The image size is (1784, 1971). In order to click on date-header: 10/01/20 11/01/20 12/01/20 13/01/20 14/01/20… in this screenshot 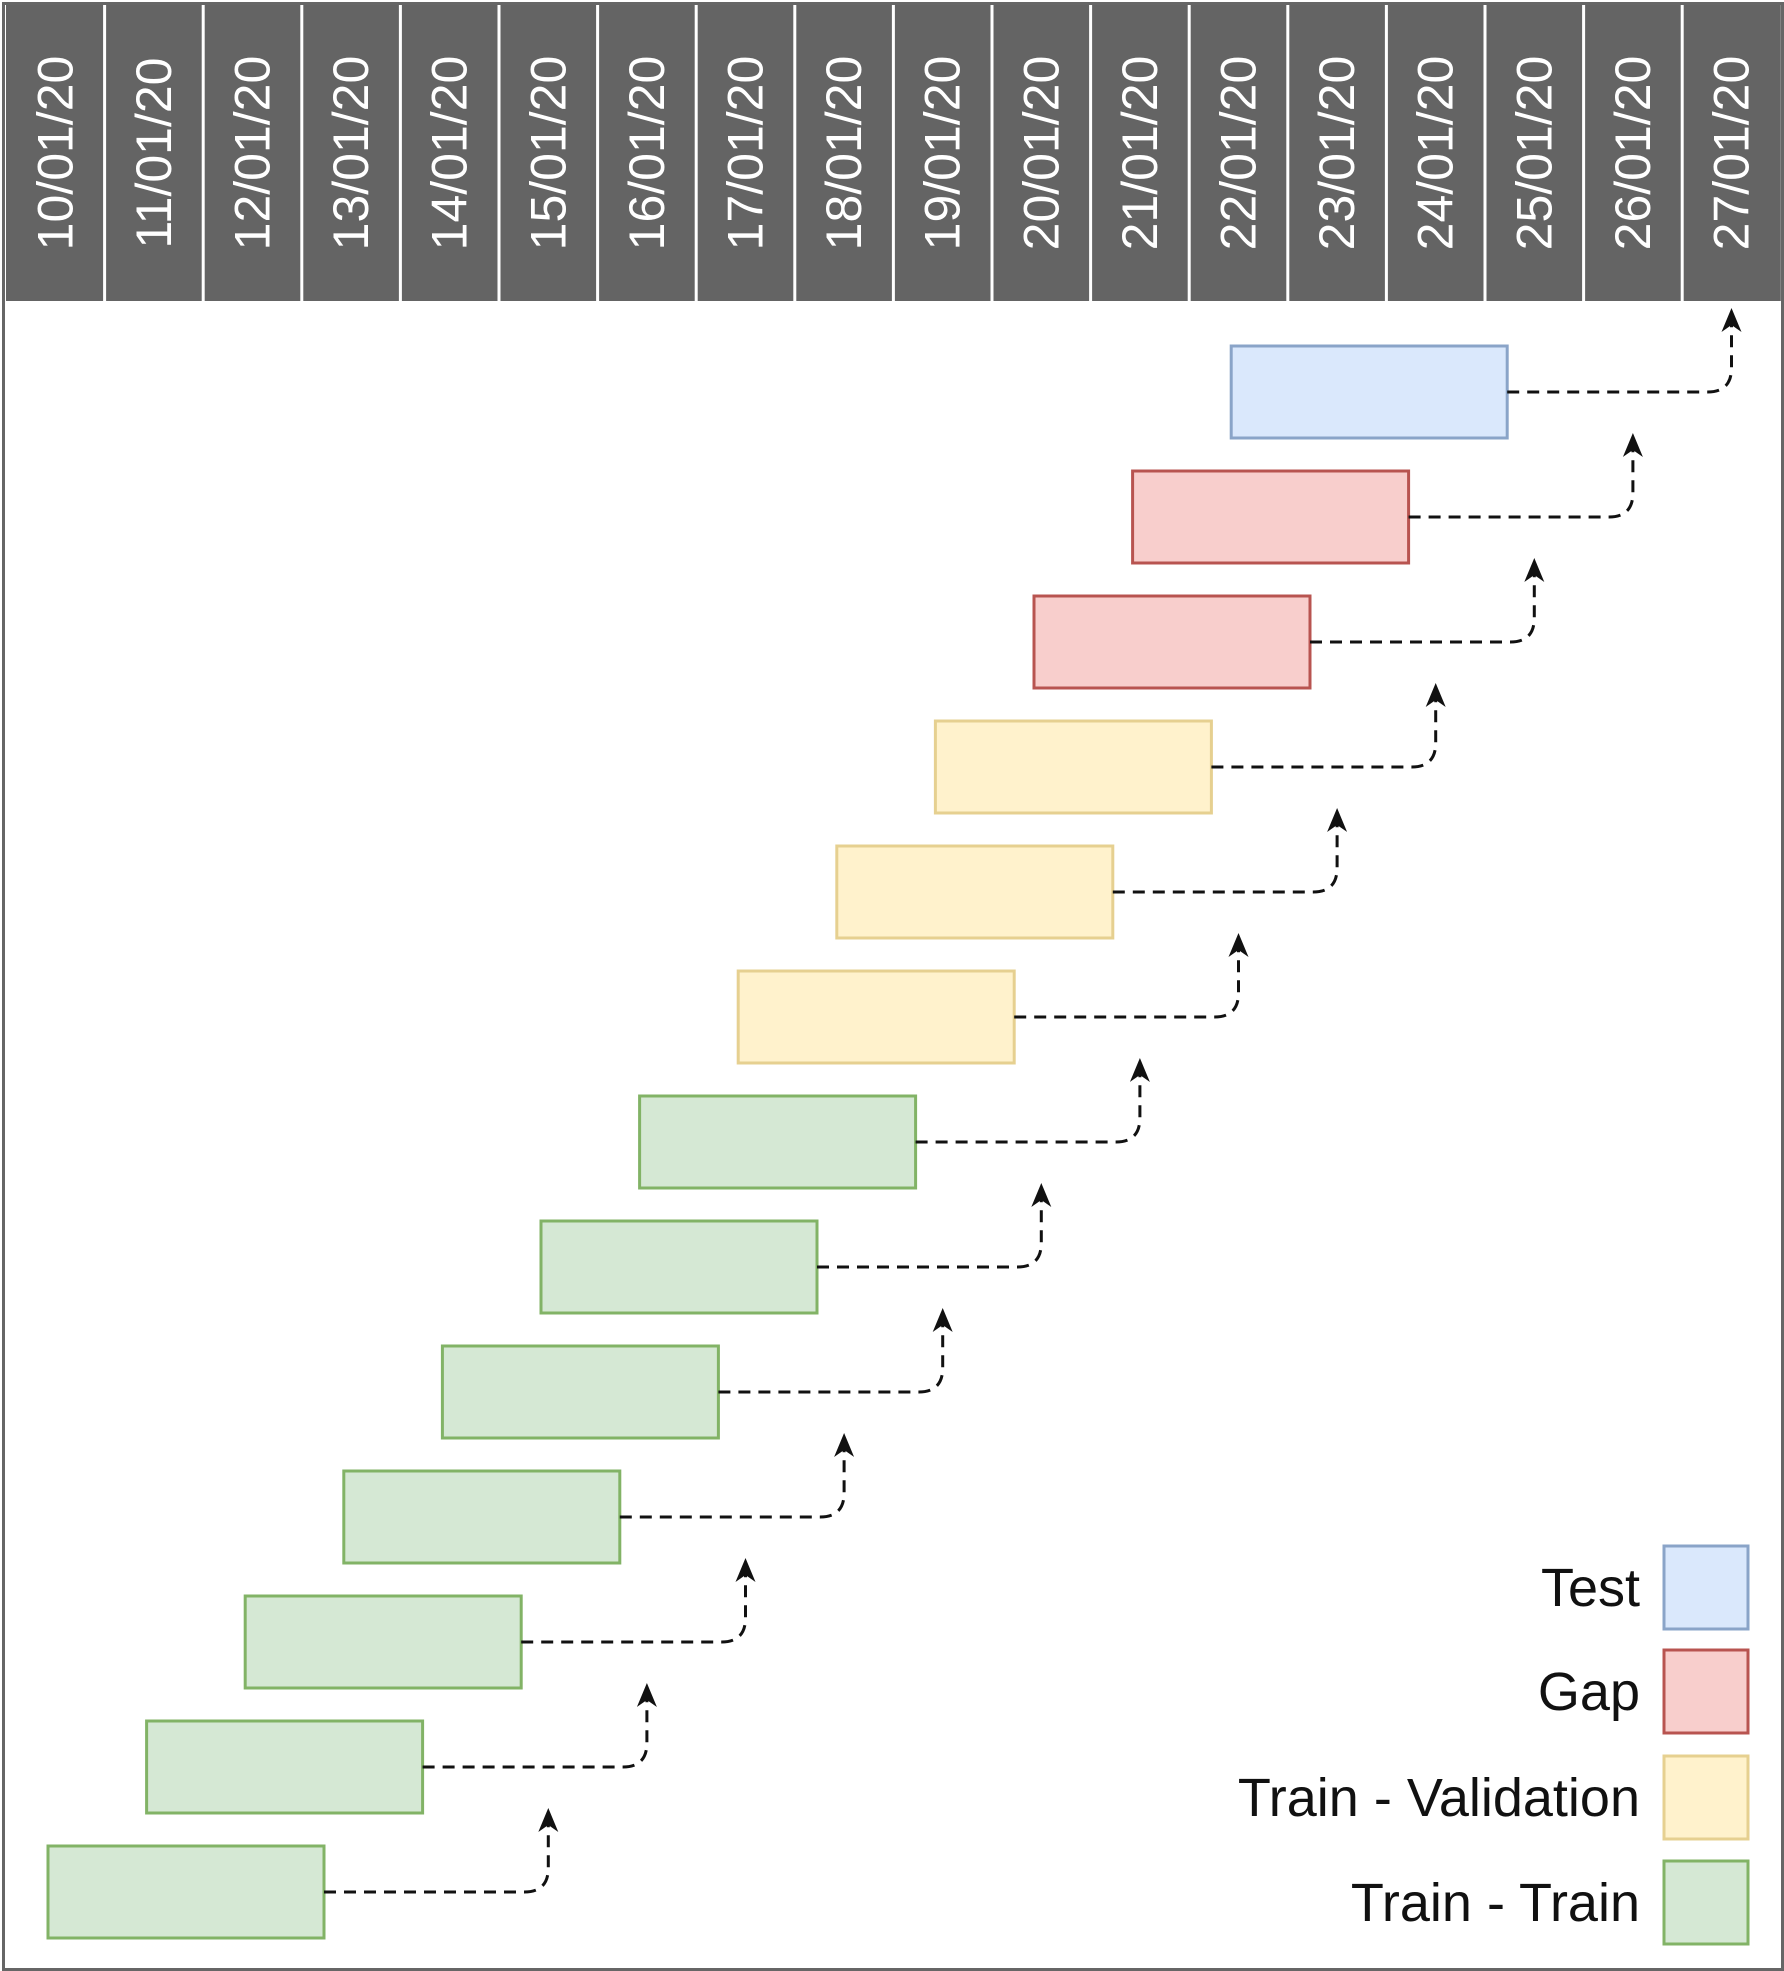, I will do `click(893, 153)`.